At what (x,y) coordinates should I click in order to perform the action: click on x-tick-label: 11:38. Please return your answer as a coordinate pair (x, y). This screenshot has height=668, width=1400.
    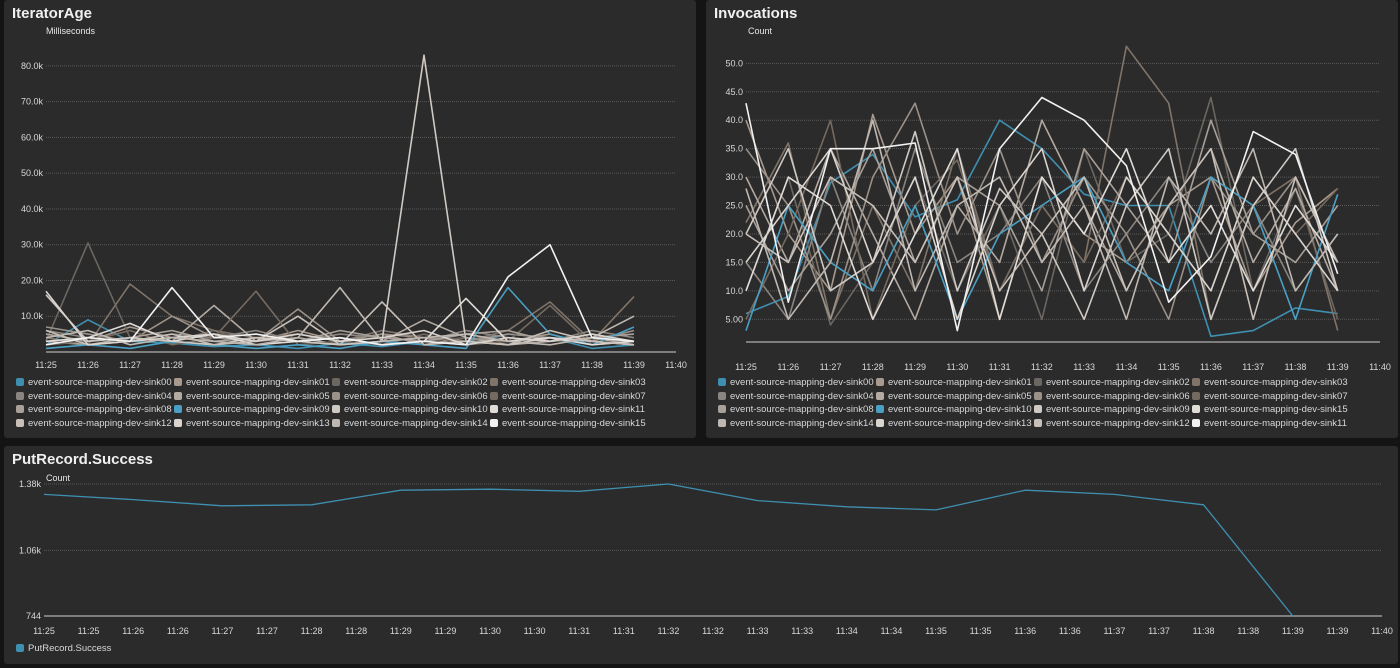
    Looking at the image, I should click on (1296, 367).